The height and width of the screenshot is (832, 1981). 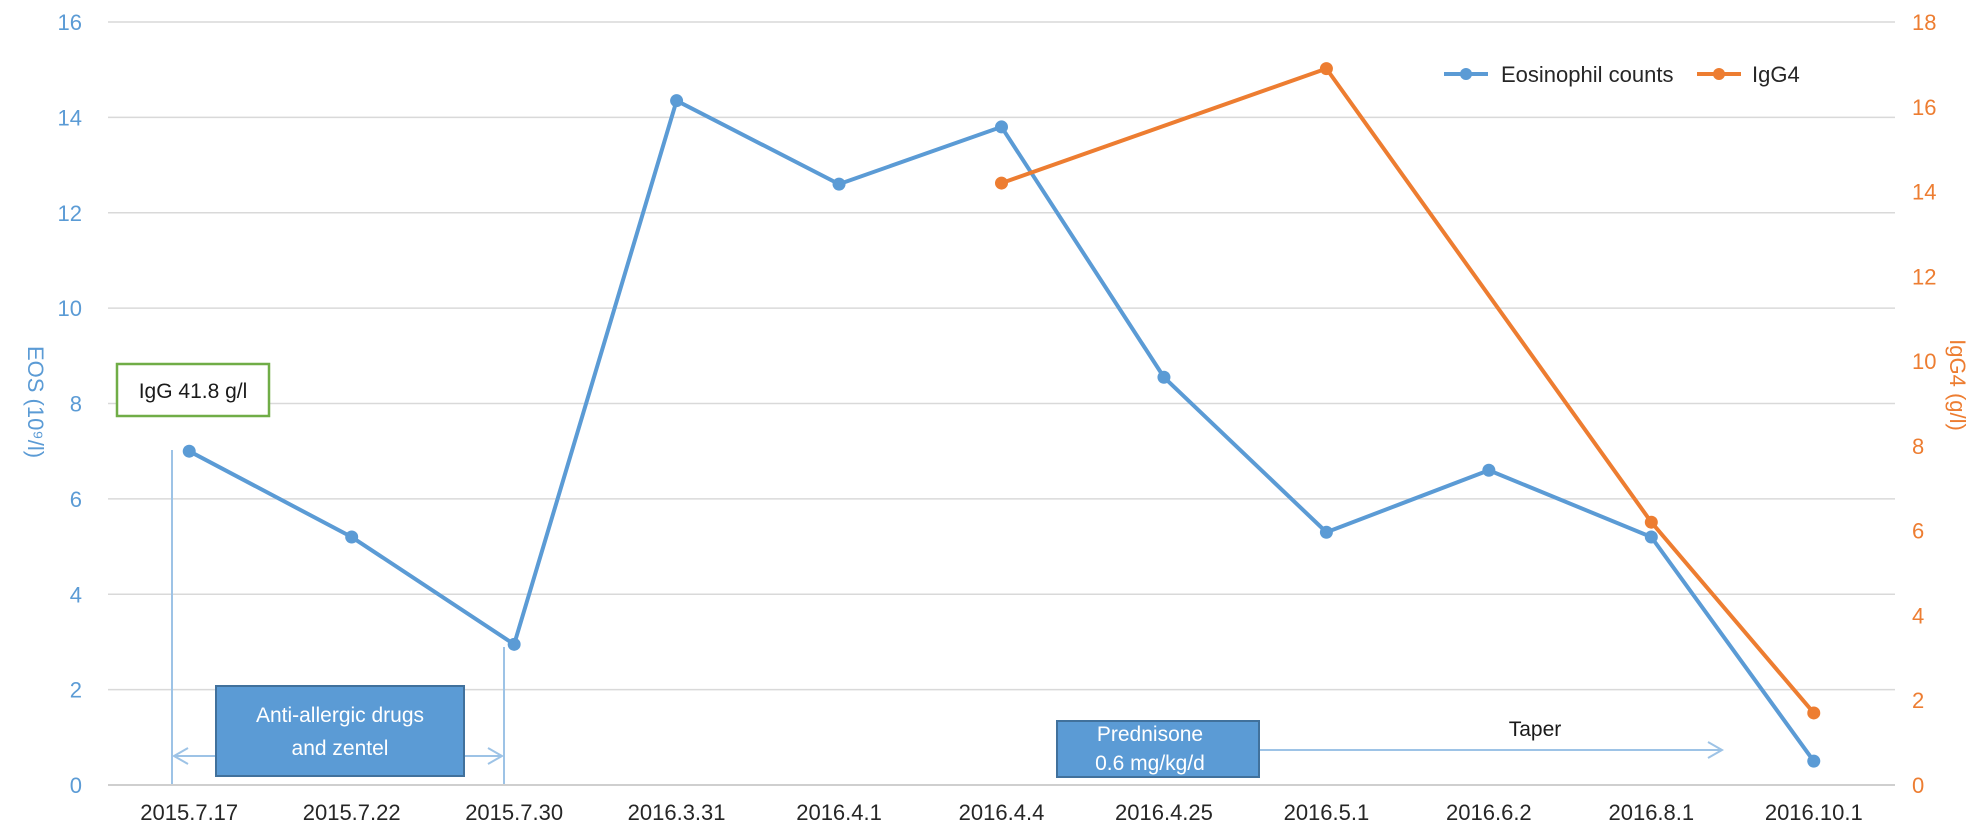 What do you see at coordinates (1918, 446) in the screenshot?
I see `right-tick-label: 8` at bounding box center [1918, 446].